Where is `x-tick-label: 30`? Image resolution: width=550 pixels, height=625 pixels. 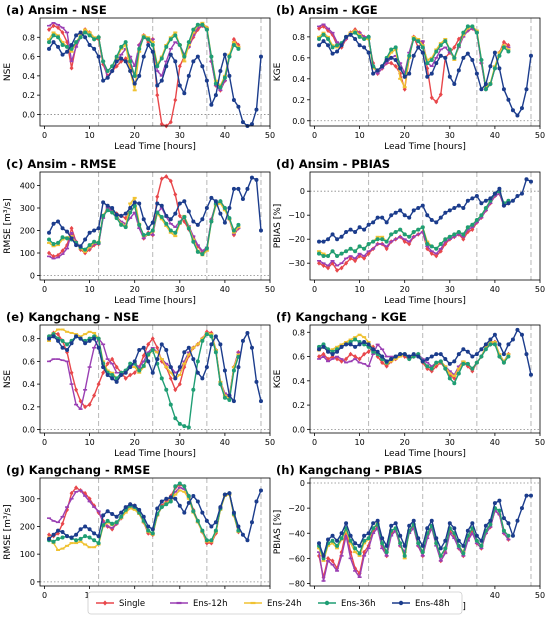
x-tick-label: 30 is located at coordinates (180, 135).